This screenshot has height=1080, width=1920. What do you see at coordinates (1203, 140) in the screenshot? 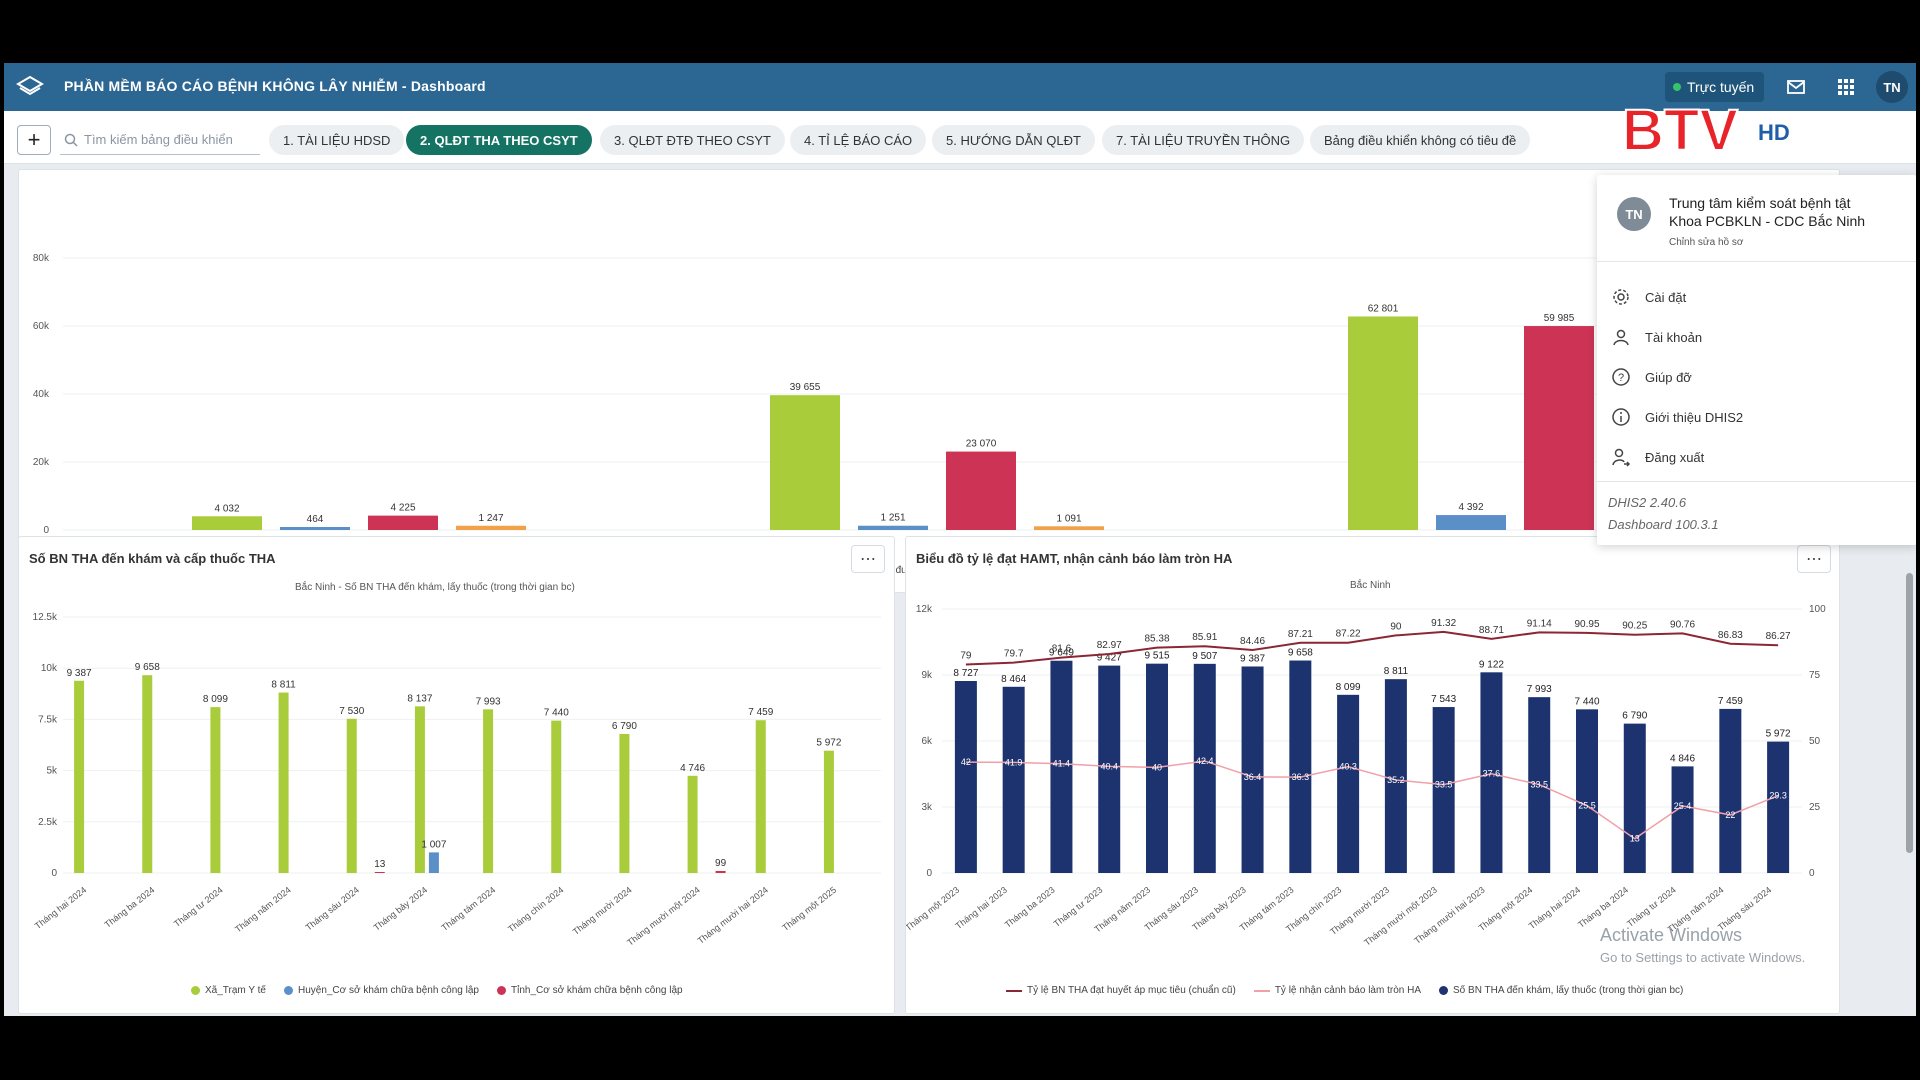
I see `tab-tai-lieu-truyen-thong: 7. TÀI LIỆU TRUYỀN THÔNG` at bounding box center [1203, 140].